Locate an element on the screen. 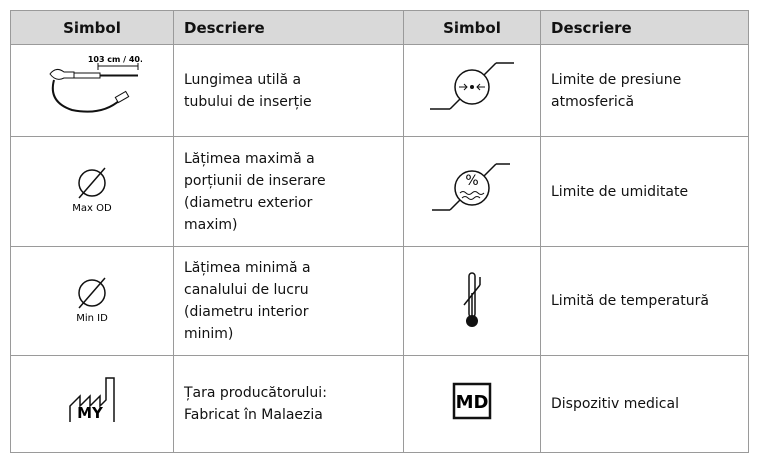 This screenshot has width=758, height=453. description-cell: Lungimea utilă a tubului de inserție is located at coordinates (288, 90).